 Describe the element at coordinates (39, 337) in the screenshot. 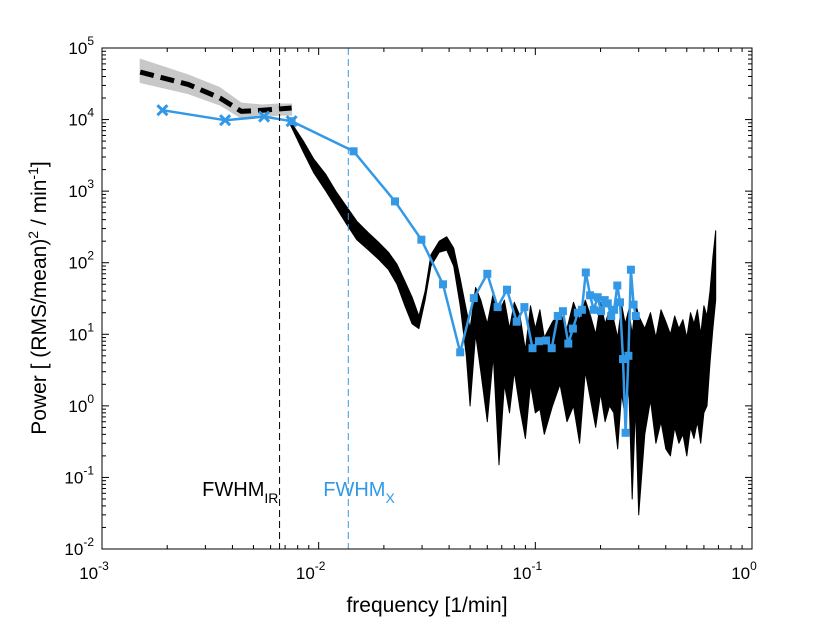

I see `y-axis-title-part1: Power [ (RMS/mean)` at that location.